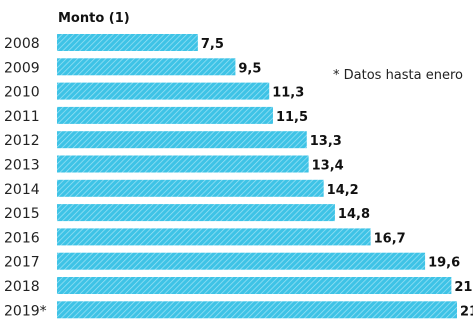 This screenshot has height=320, width=473. What do you see at coordinates (463, 287) in the screenshot?
I see `value-label: 21` at bounding box center [463, 287].